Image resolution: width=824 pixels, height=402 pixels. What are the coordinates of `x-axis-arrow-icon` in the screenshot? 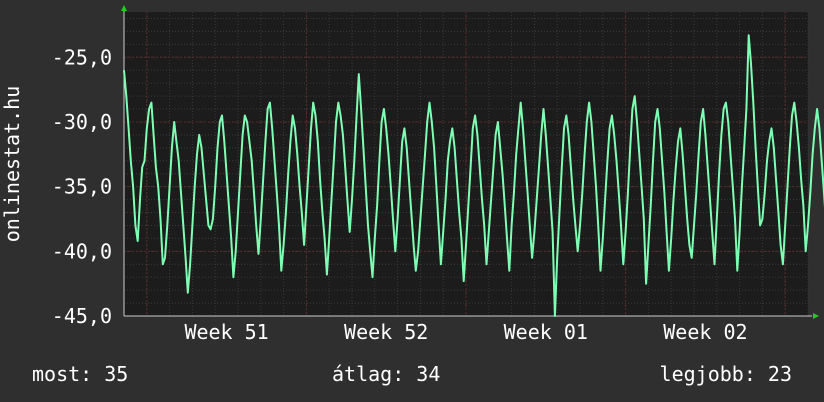 It's located at (816, 316).